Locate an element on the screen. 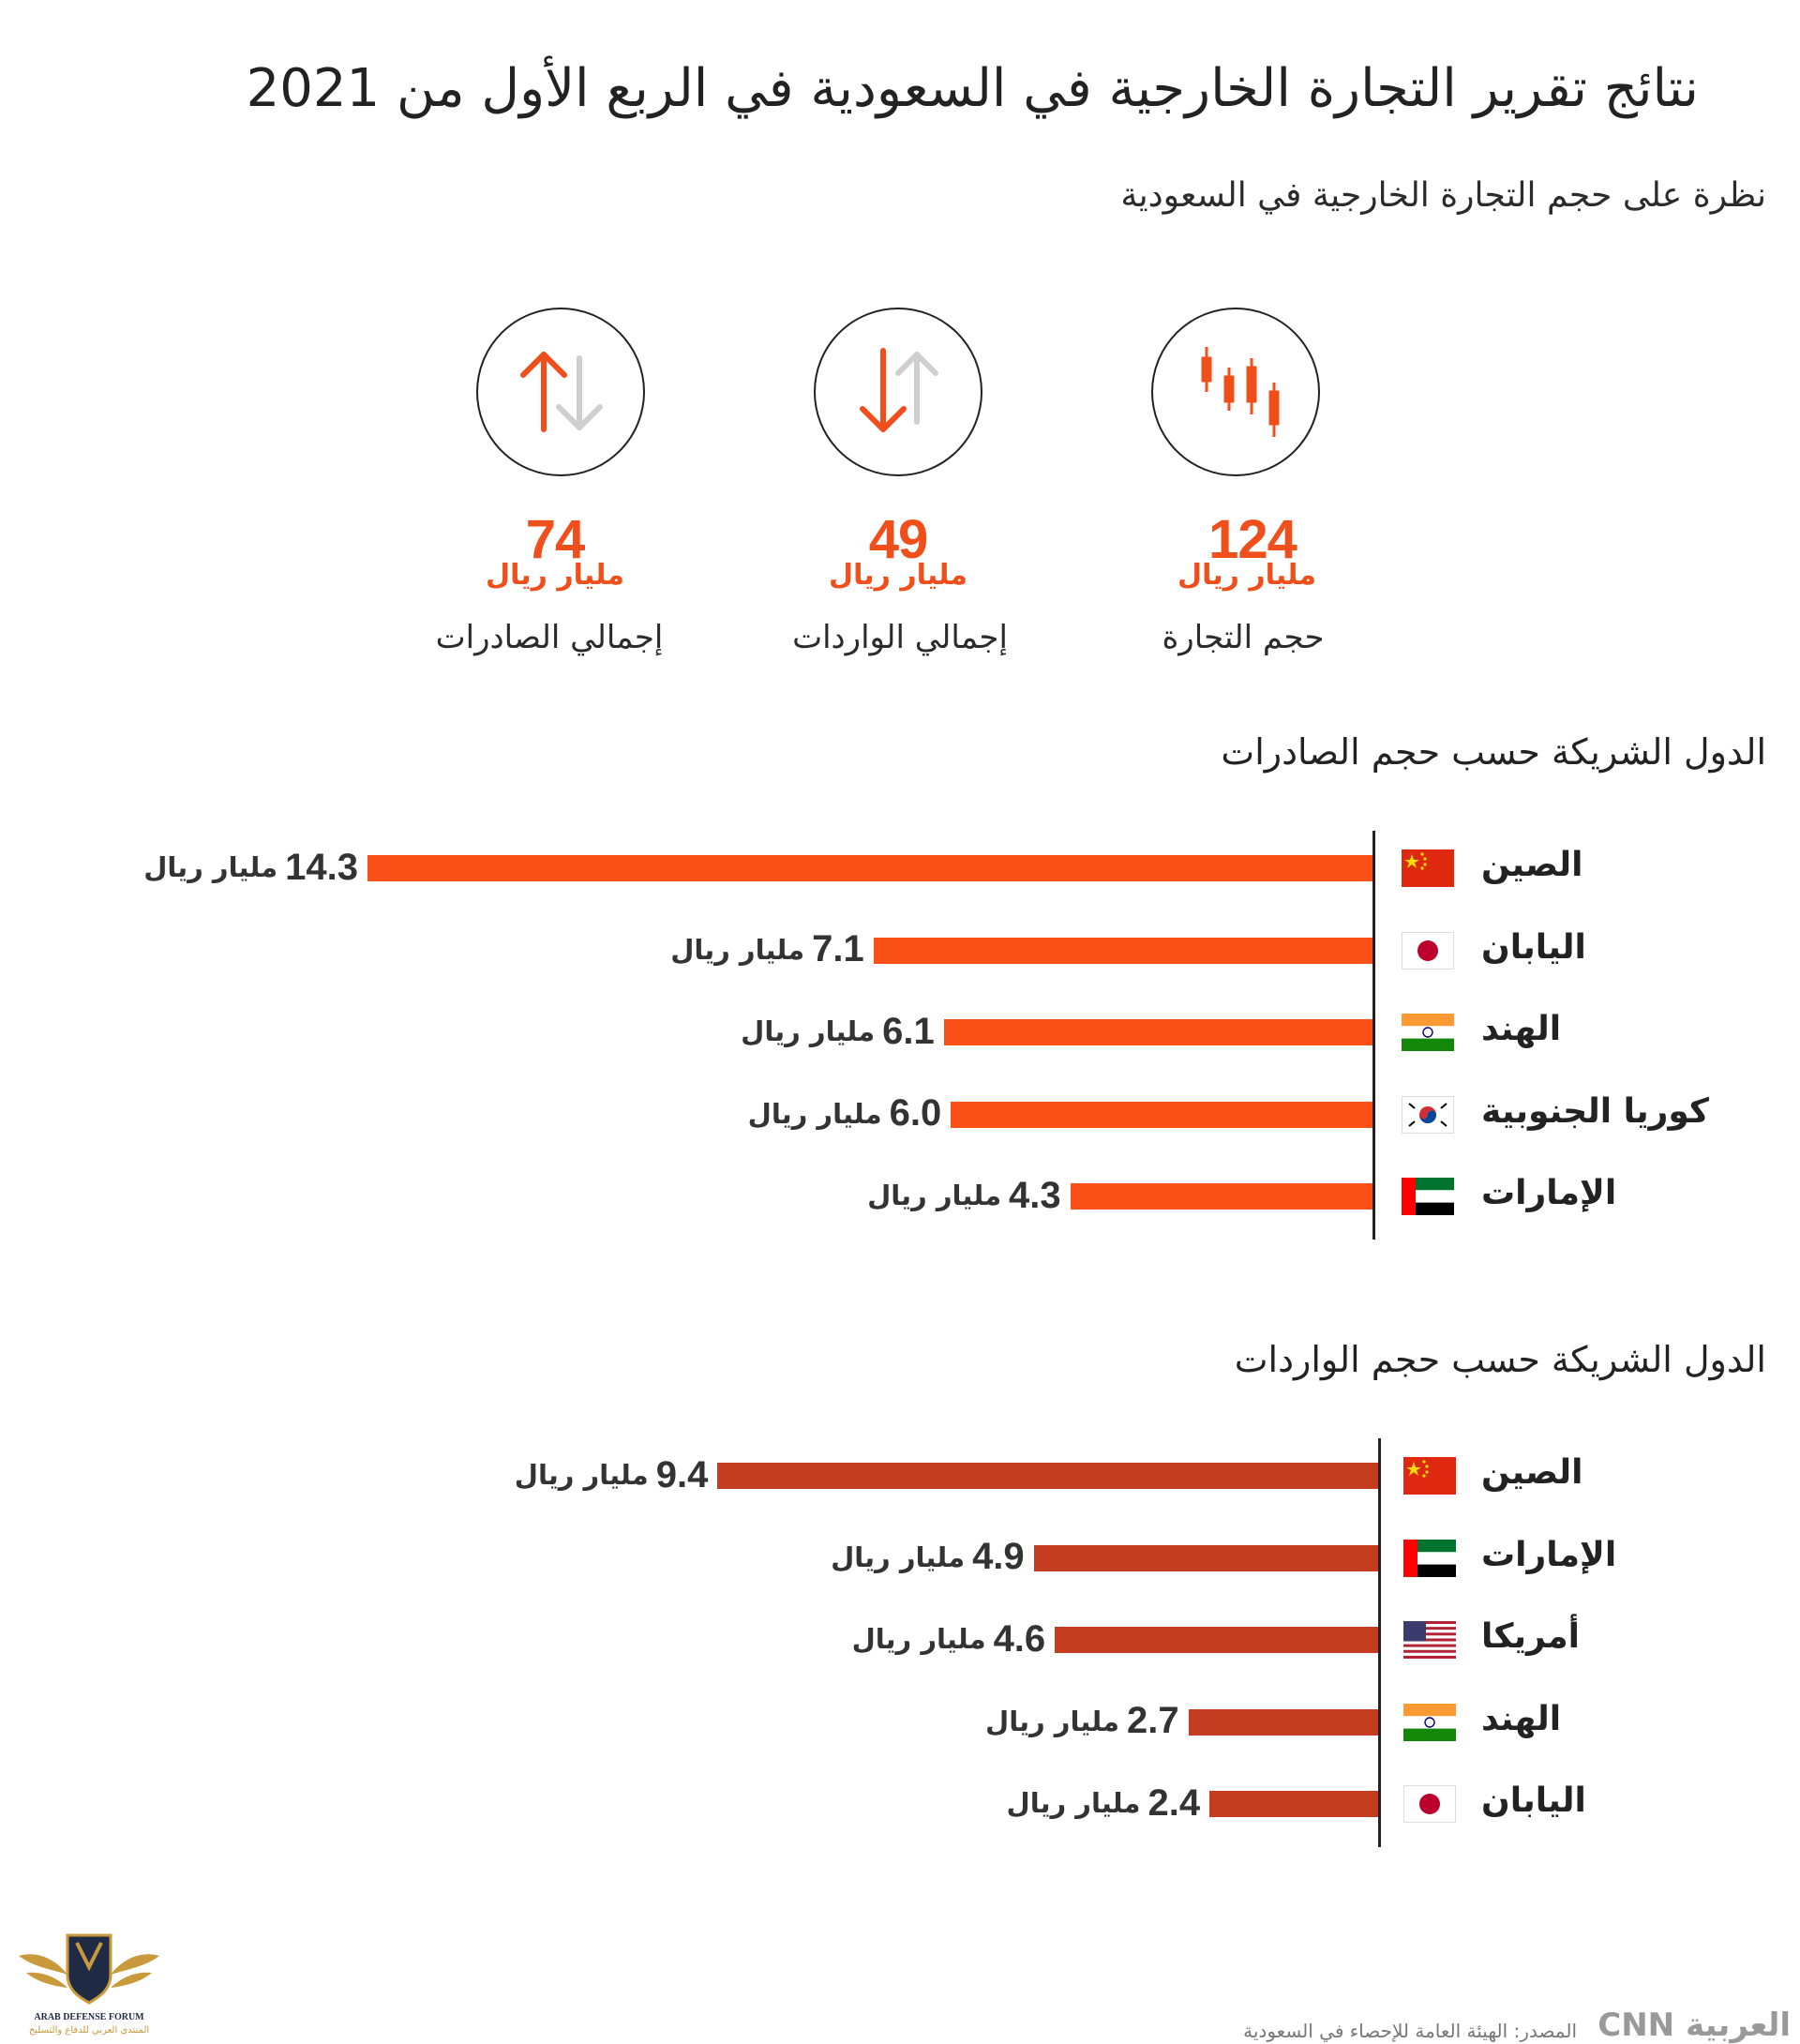  brand-logo: العربية CNN is located at coordinates (1694, 2025).